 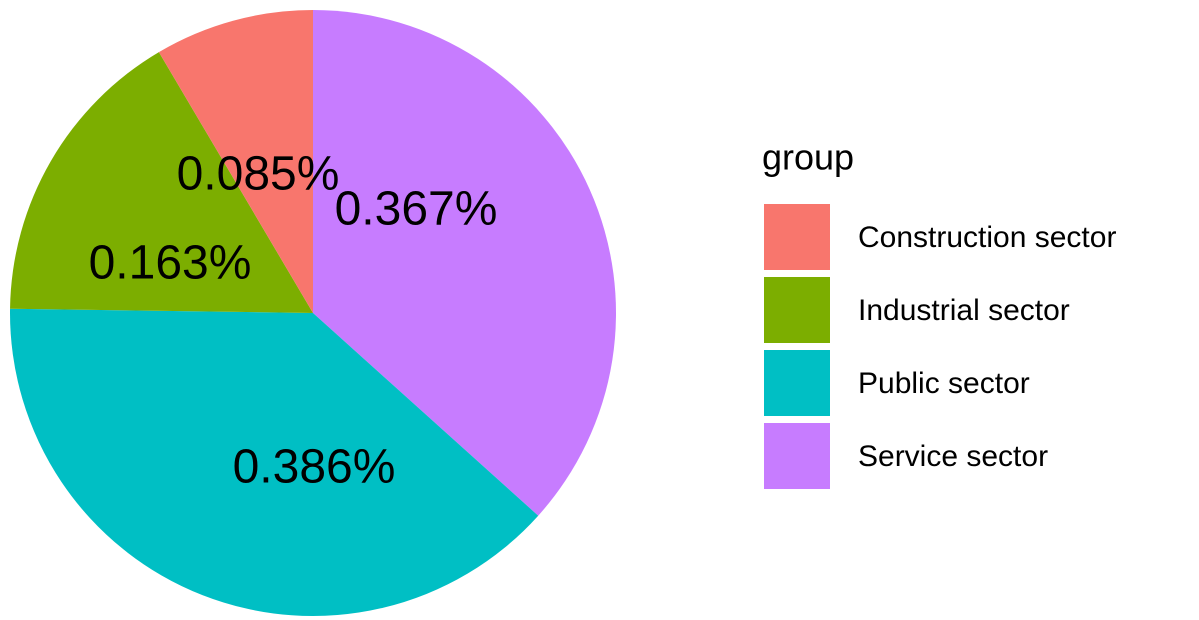 I want to click on legend-label: Industrial sector, so click(x=964, y=310).